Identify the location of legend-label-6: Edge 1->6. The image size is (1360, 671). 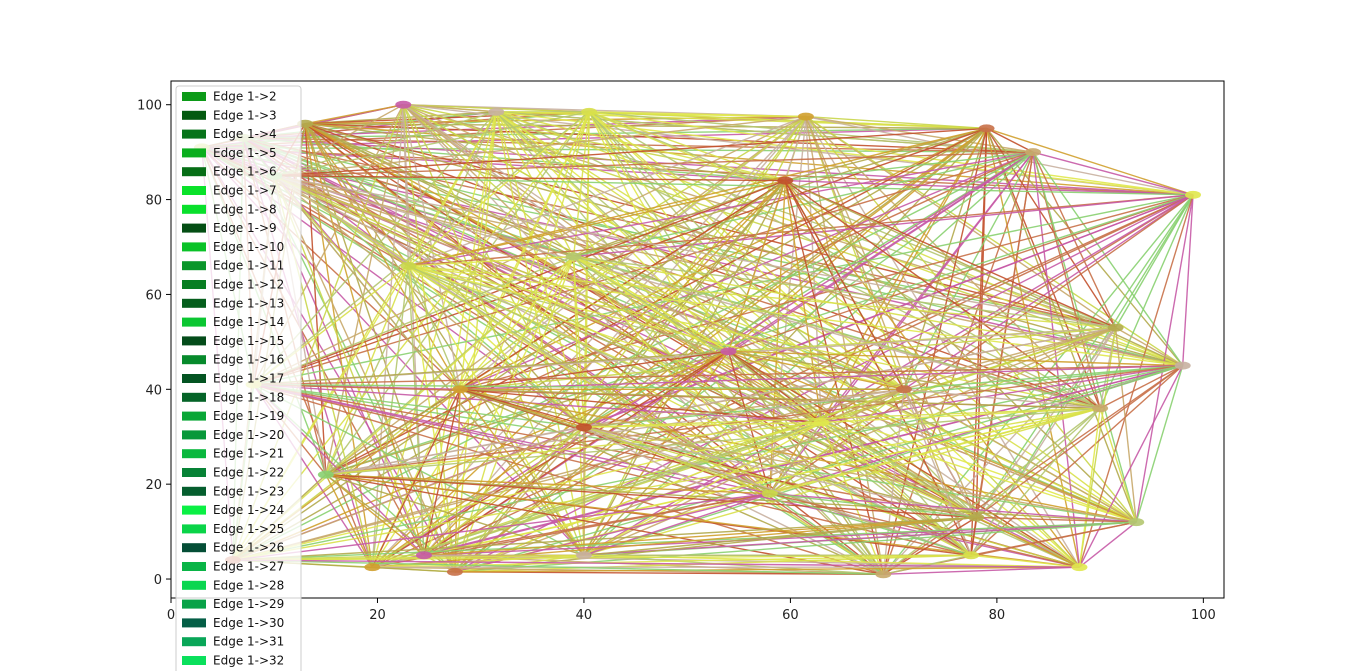
(245, 172).